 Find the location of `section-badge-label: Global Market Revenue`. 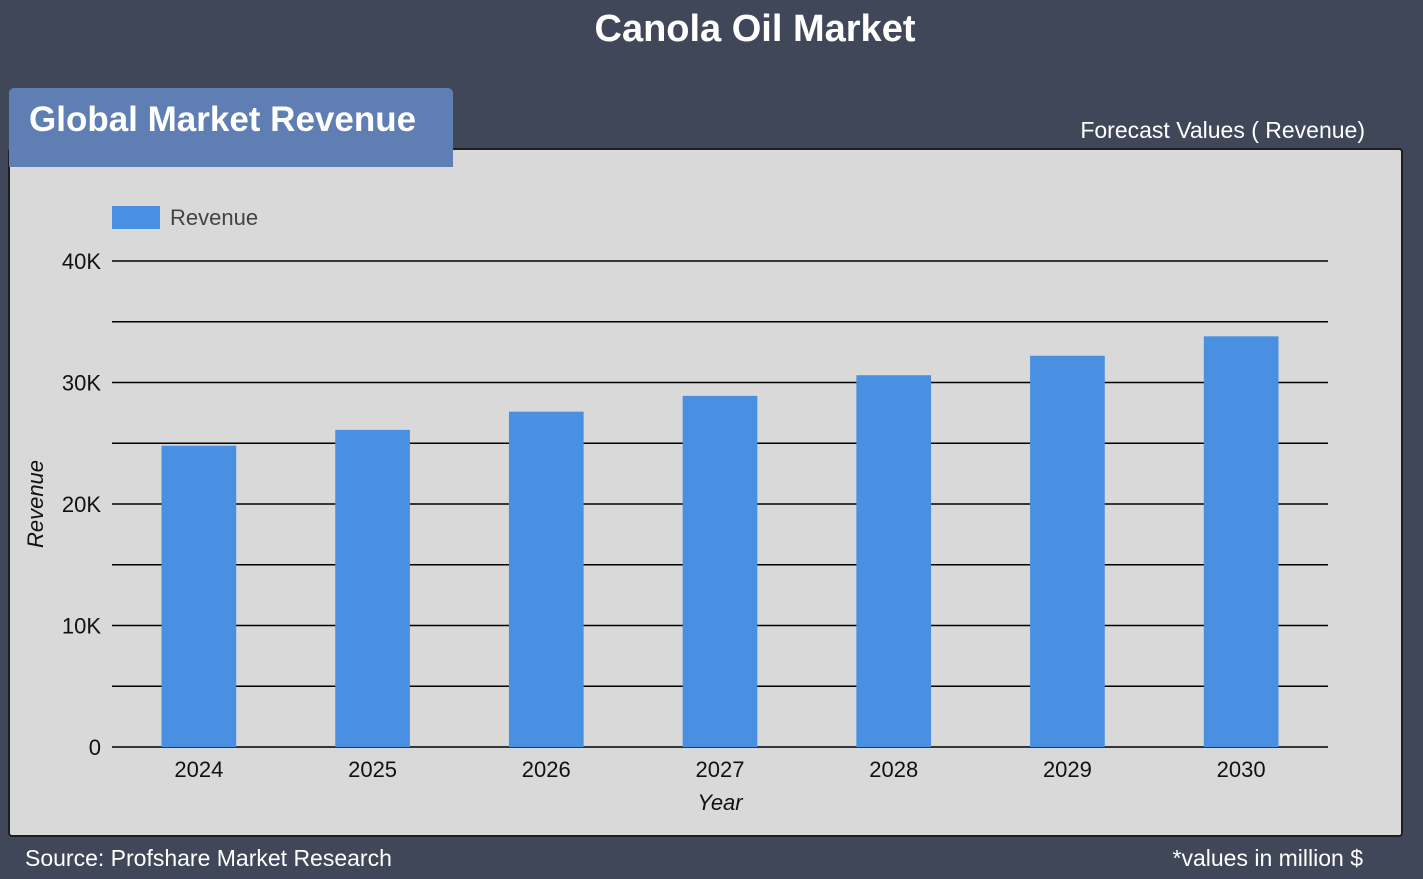

section-badge-label: Global Market Revenue is located at coordinates (223, 119).